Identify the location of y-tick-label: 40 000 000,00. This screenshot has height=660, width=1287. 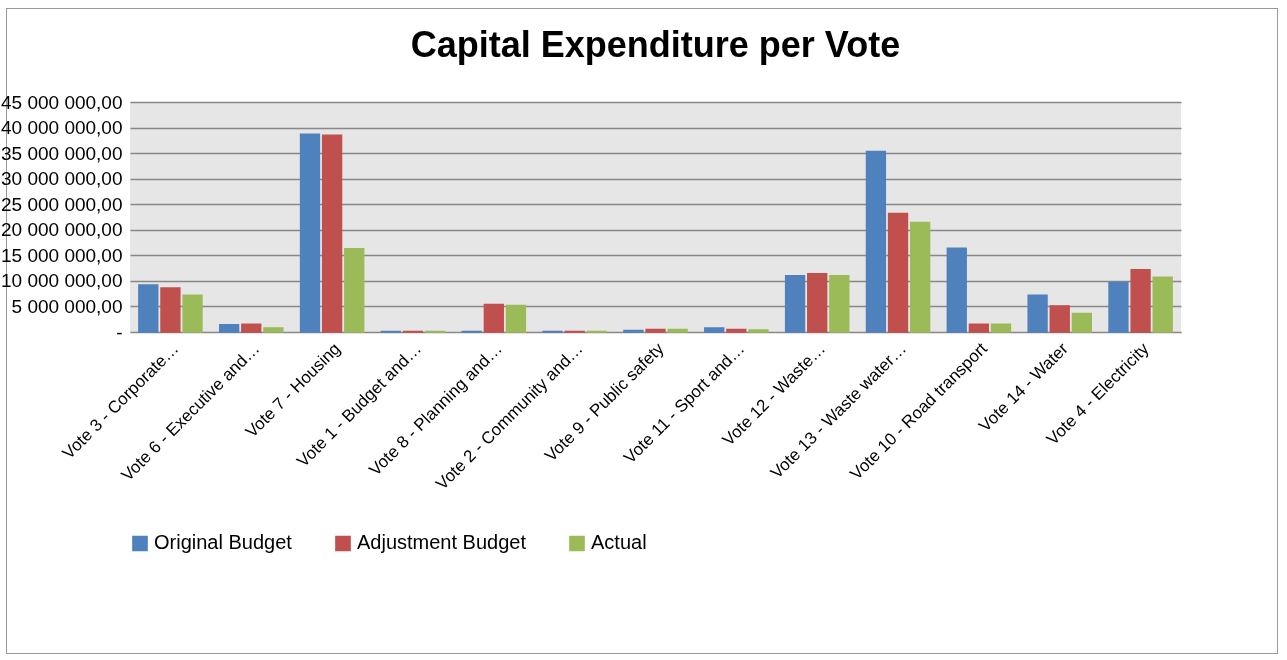
(61, 128).